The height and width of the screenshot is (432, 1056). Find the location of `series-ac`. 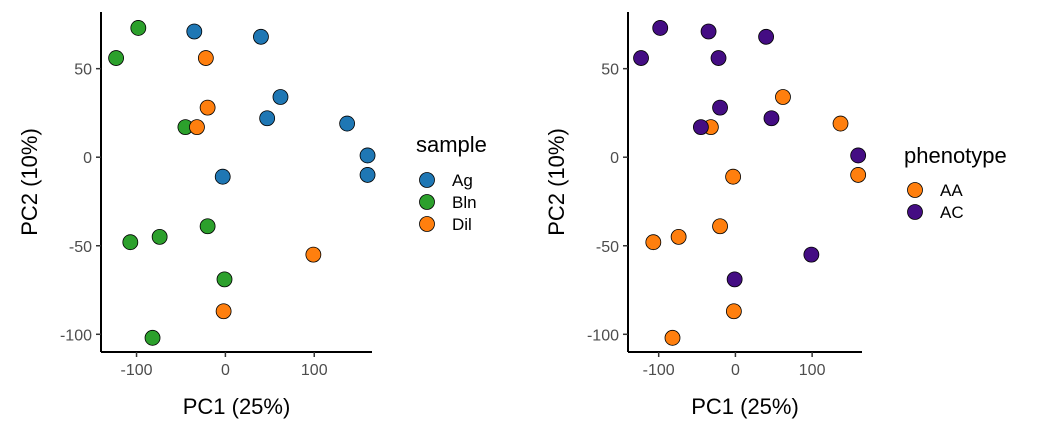

series-ac is located at coordinates (750, 154).